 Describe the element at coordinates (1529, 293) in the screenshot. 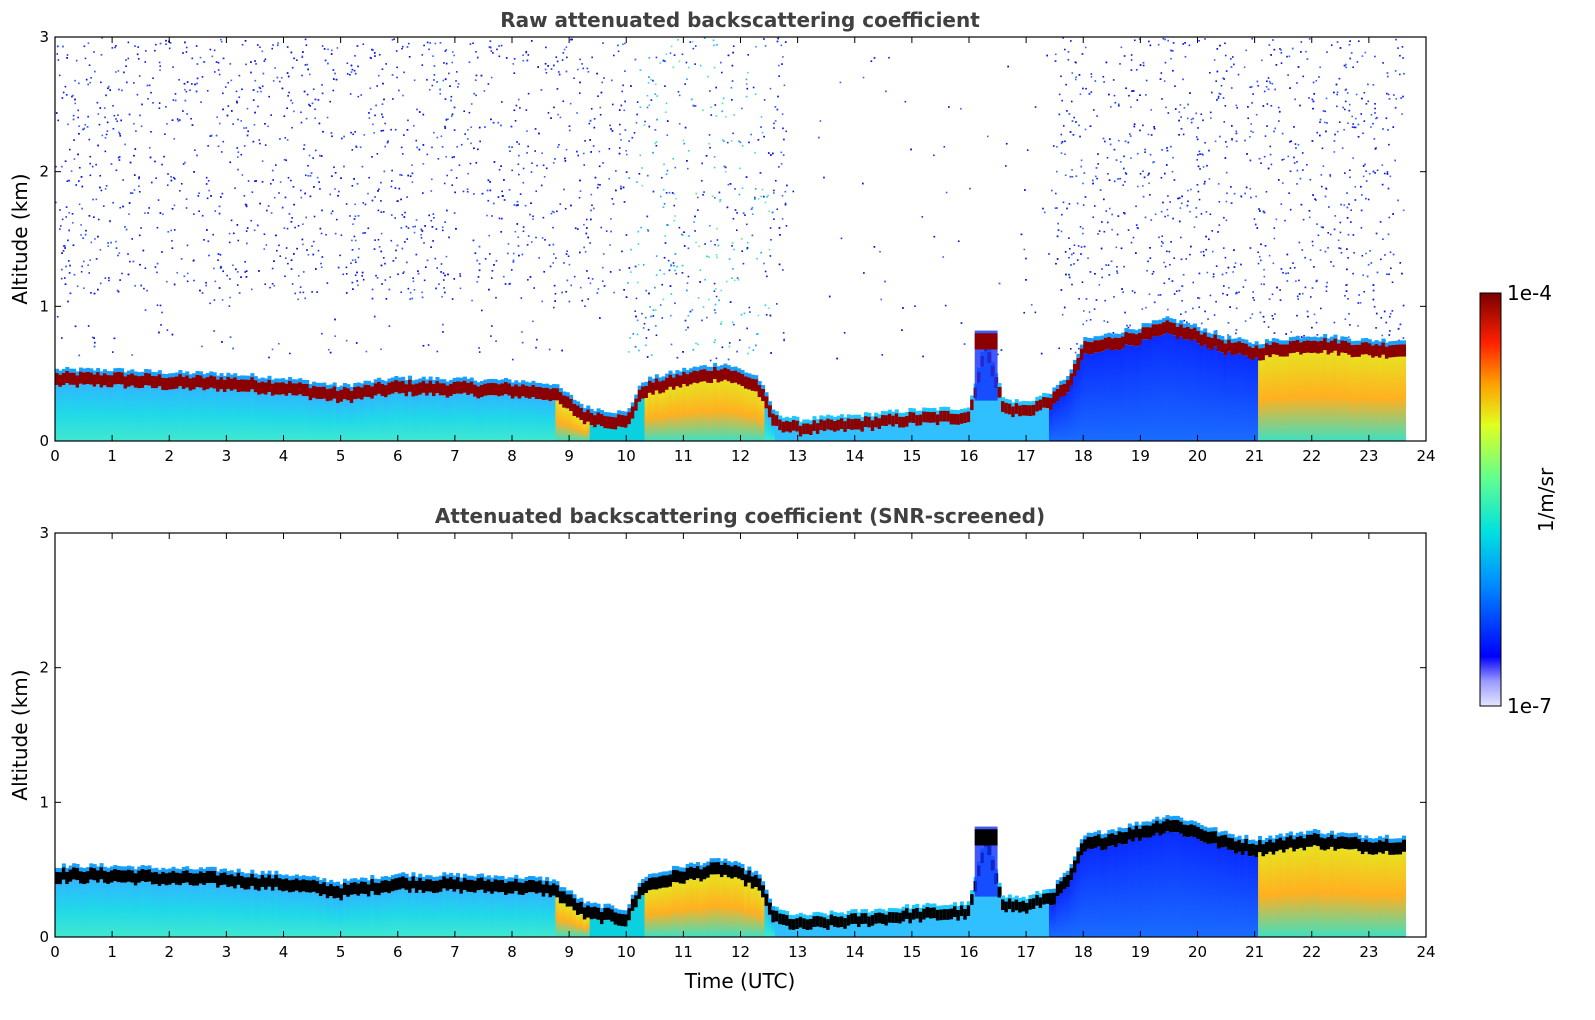

I see `colorbar-max-label: 1e-4` at that location.